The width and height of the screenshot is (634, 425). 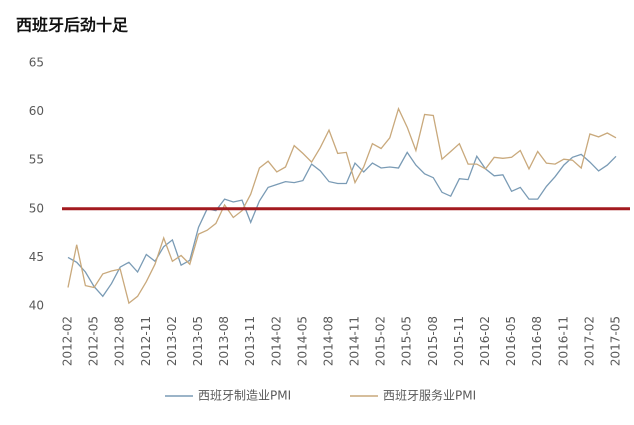 I want to click on y-tick-label: 60, so click(x=36, y=111).